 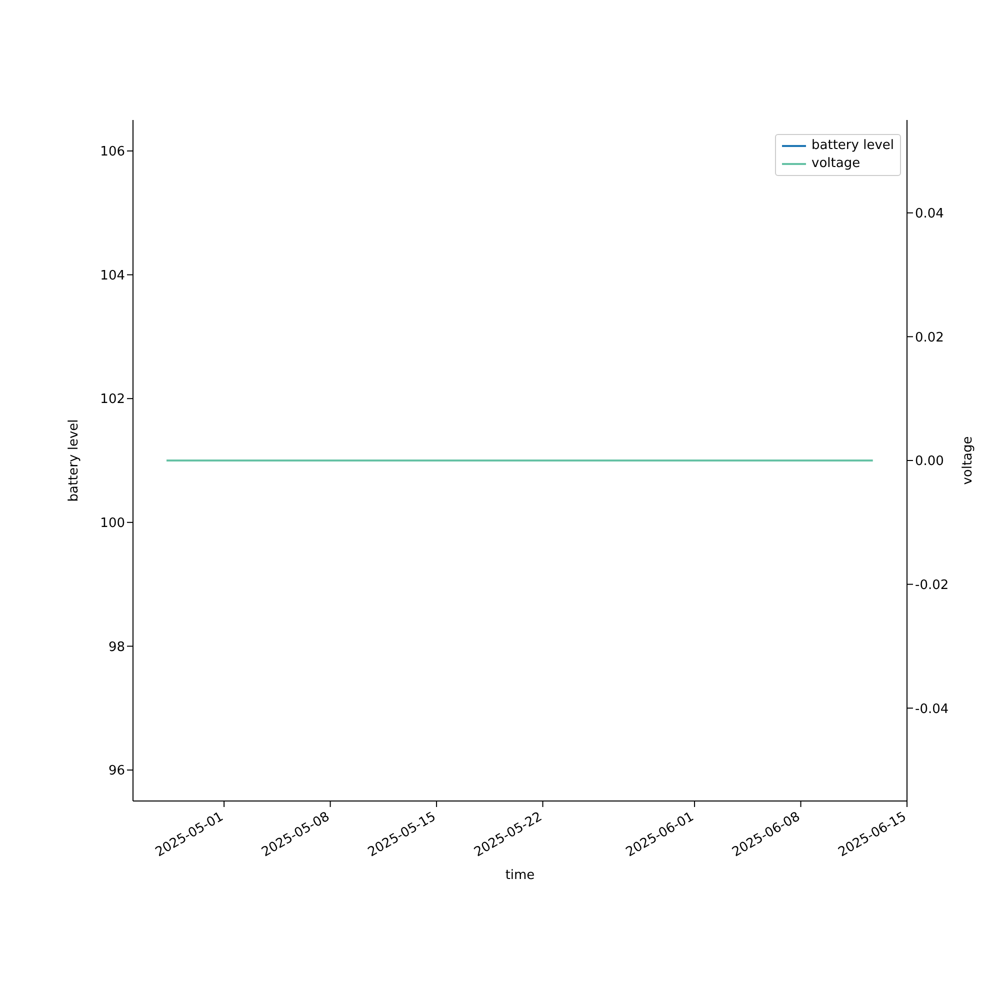 What do you see at coordinates (932, 709) in the screenshot?
I see `y2-tick-label: -0.04` at bounding box center [932, 709].